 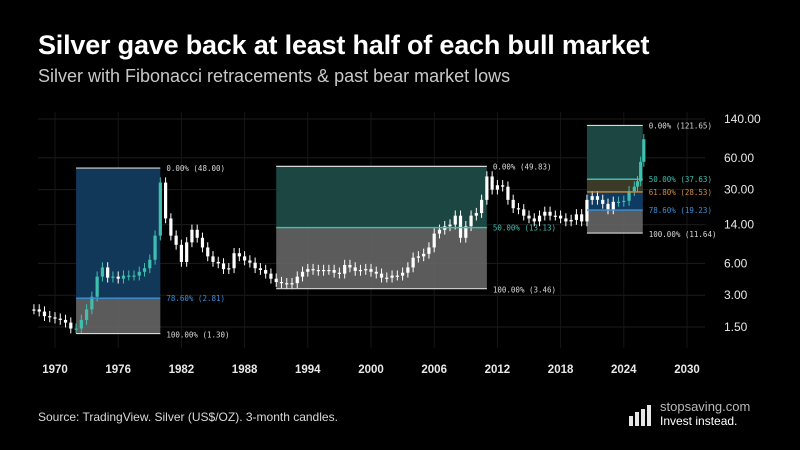 What do you see at coordinates (182, 370) in the screenshot?
I see `x-tick-label: 1982` at bounding box center [182, 370].